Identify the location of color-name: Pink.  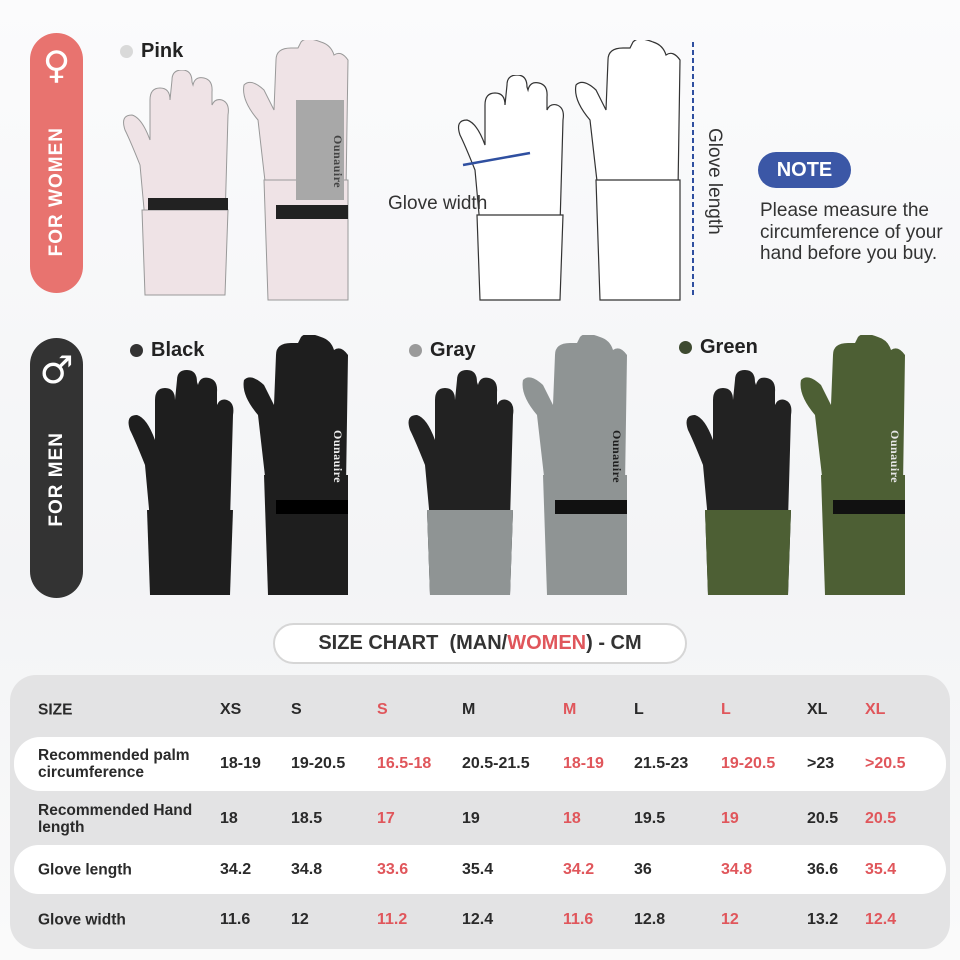
(162, 51).